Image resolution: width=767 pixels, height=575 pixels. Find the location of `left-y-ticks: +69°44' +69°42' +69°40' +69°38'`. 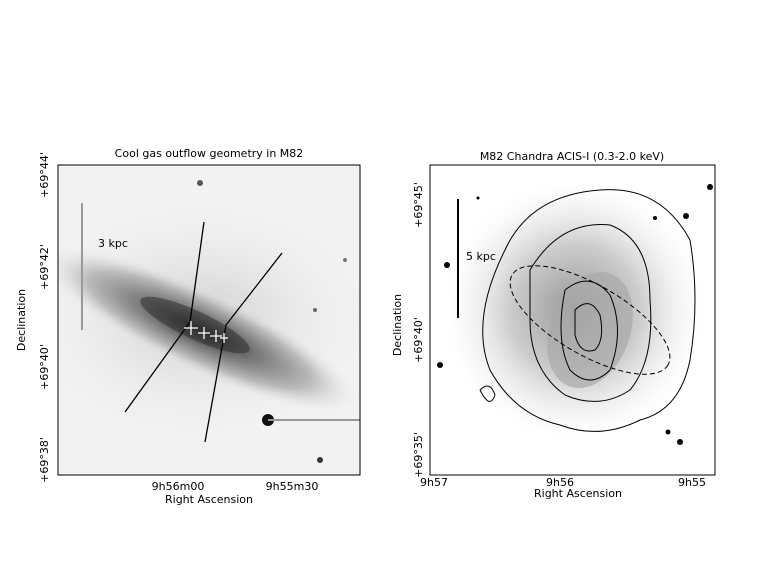

left-y-ticks: +69°44' +69°42' +69°40' +69°38' is located at coordinates (44, 317).